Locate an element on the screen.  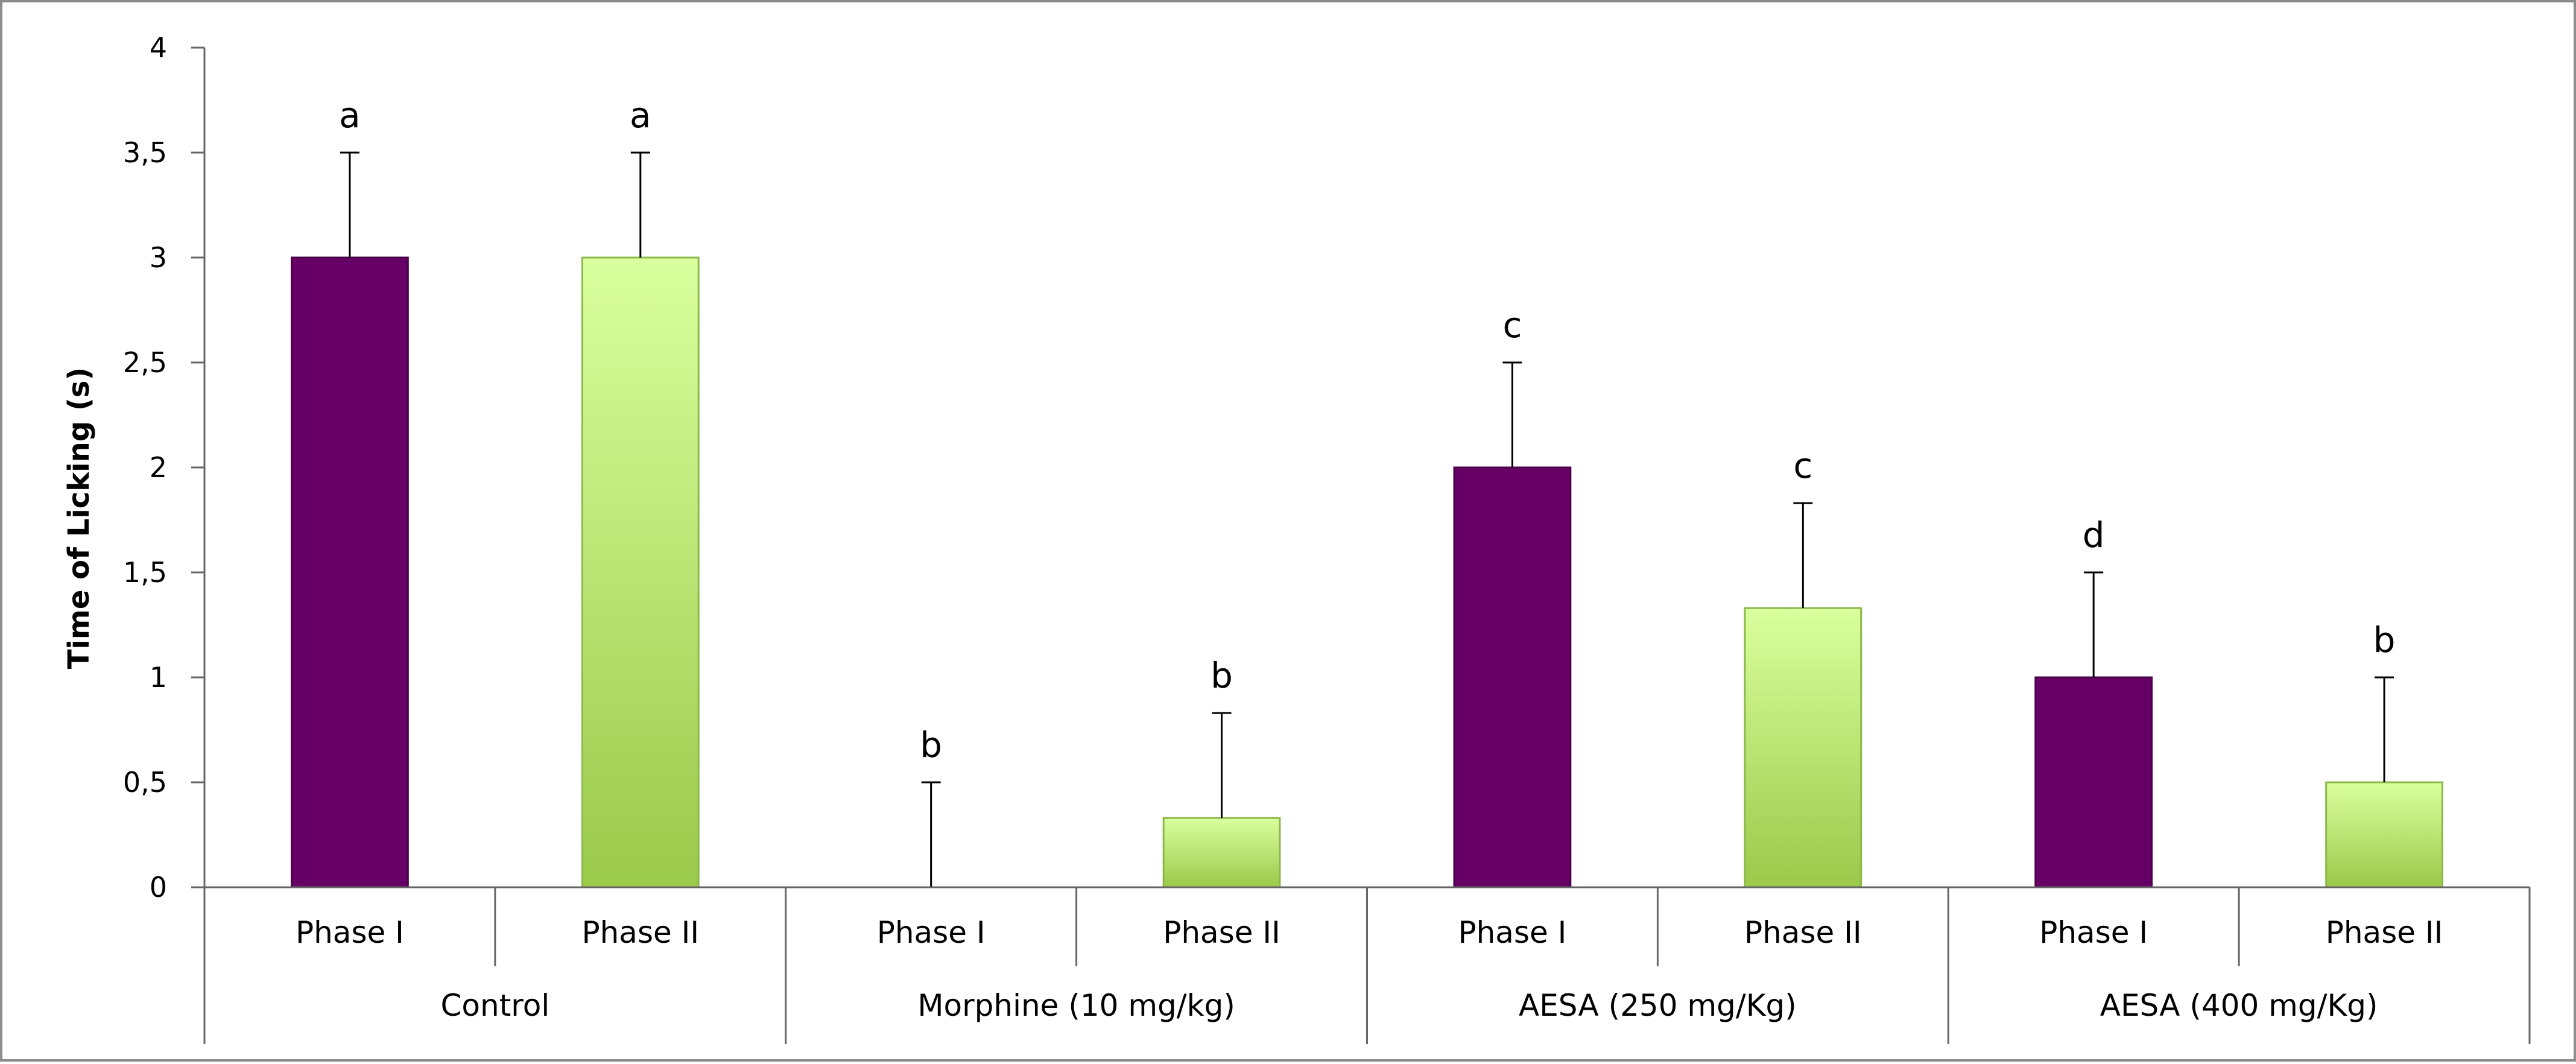
bar-1-phase-I is located at coordinates (350, 572).